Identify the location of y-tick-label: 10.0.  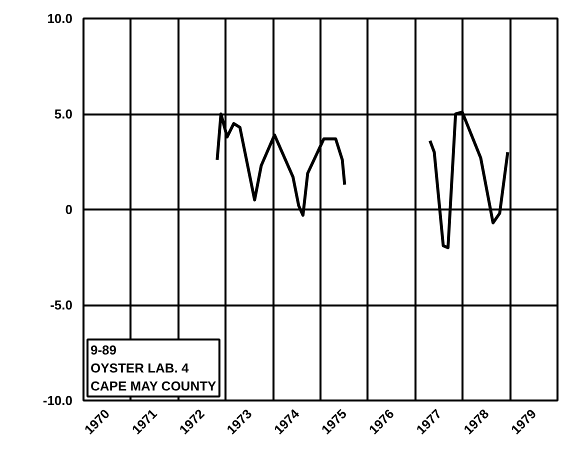
(60, 18).